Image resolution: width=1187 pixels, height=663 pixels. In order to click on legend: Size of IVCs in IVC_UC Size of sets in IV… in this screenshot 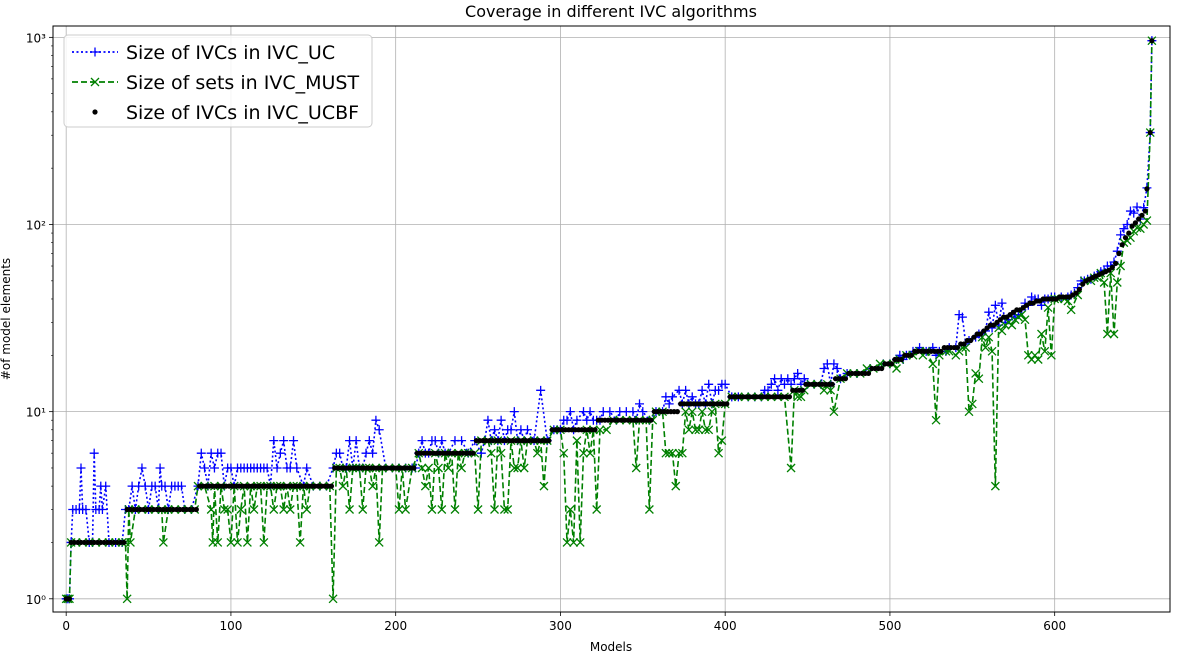, I will do `click(218, 81)`.